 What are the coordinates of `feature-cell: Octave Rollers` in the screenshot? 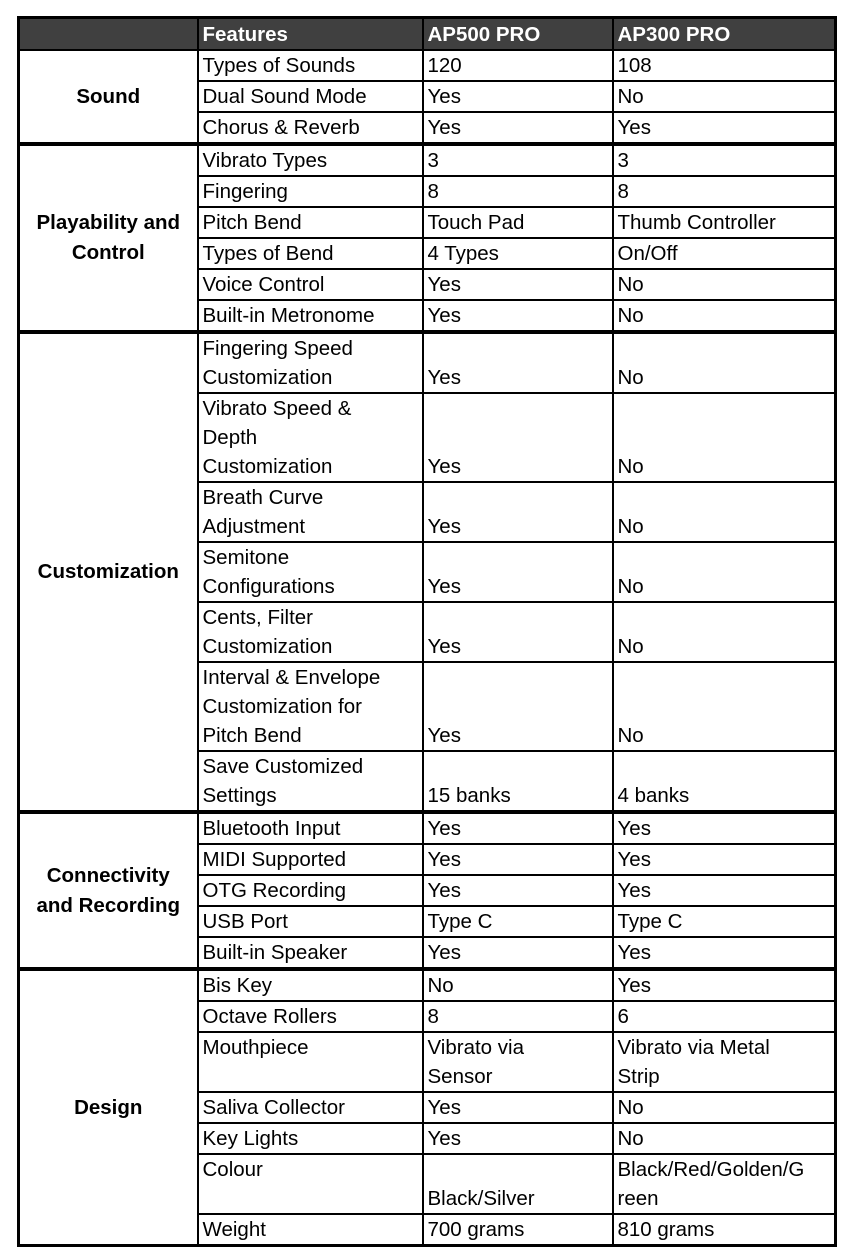 It's located at (310, 1016).